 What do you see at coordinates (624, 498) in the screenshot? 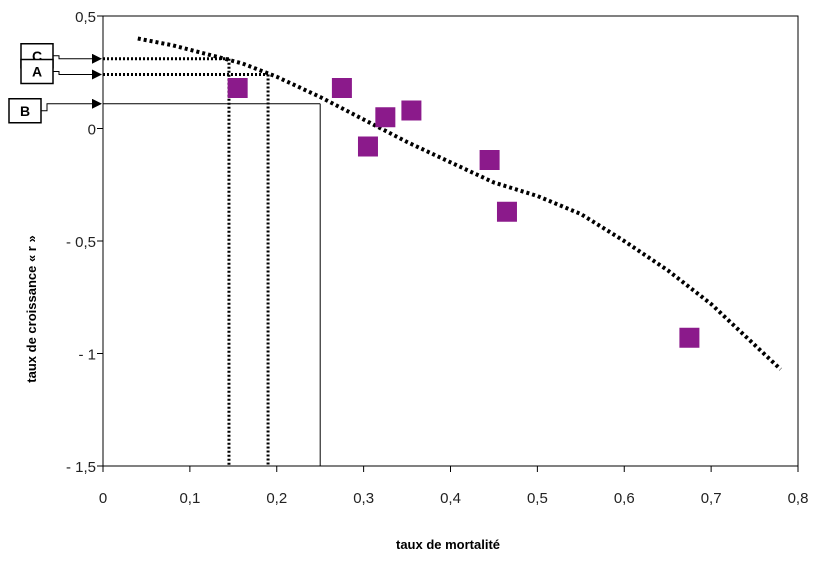
I see `x-tick-label: 0,6` at bounding box center [624, 498].